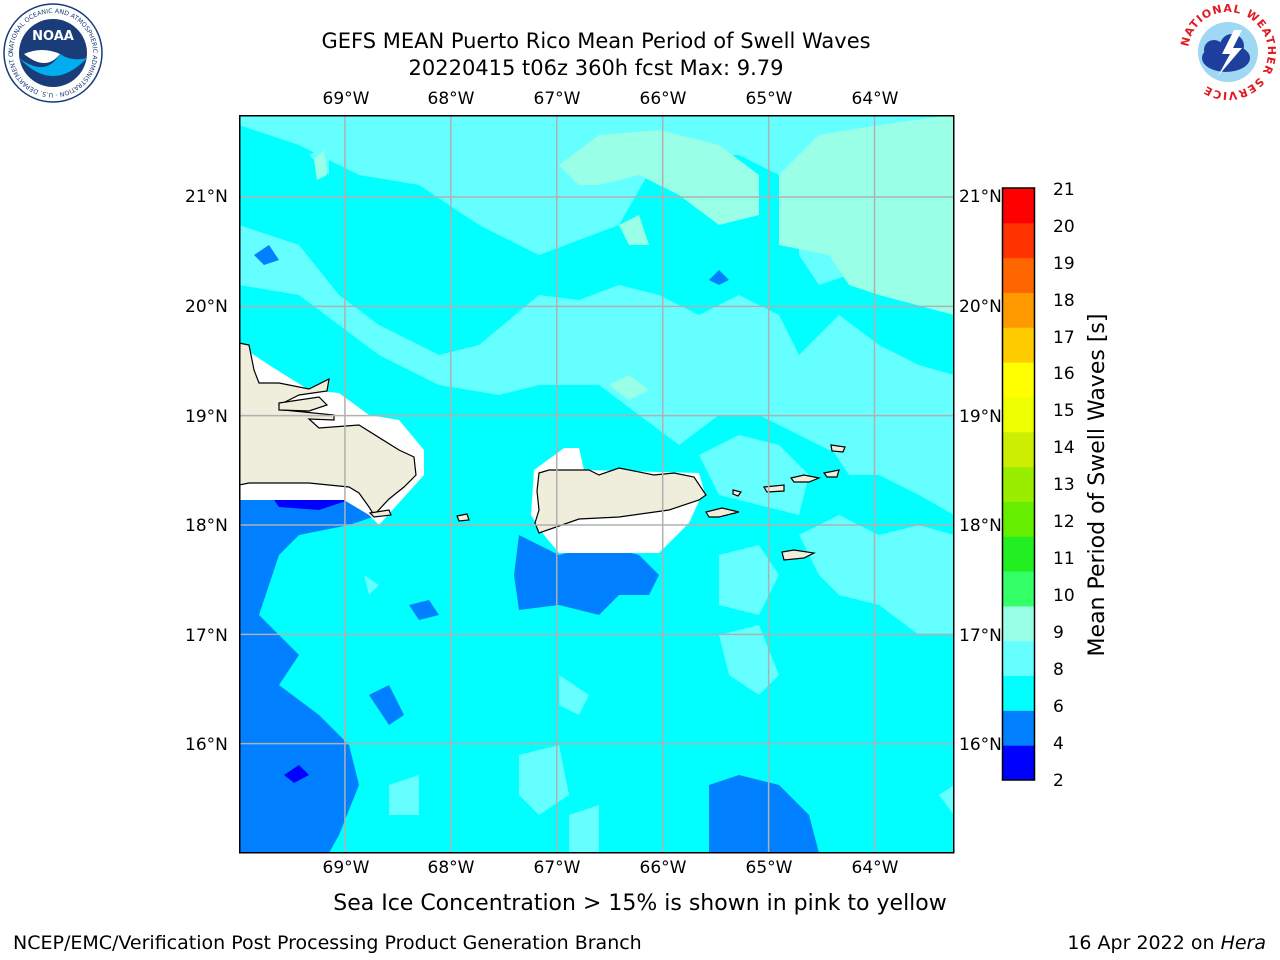 This screenshot has width=1280, height=960. I want to click on colorbar-tick-label: 6, so click(1058, 707).